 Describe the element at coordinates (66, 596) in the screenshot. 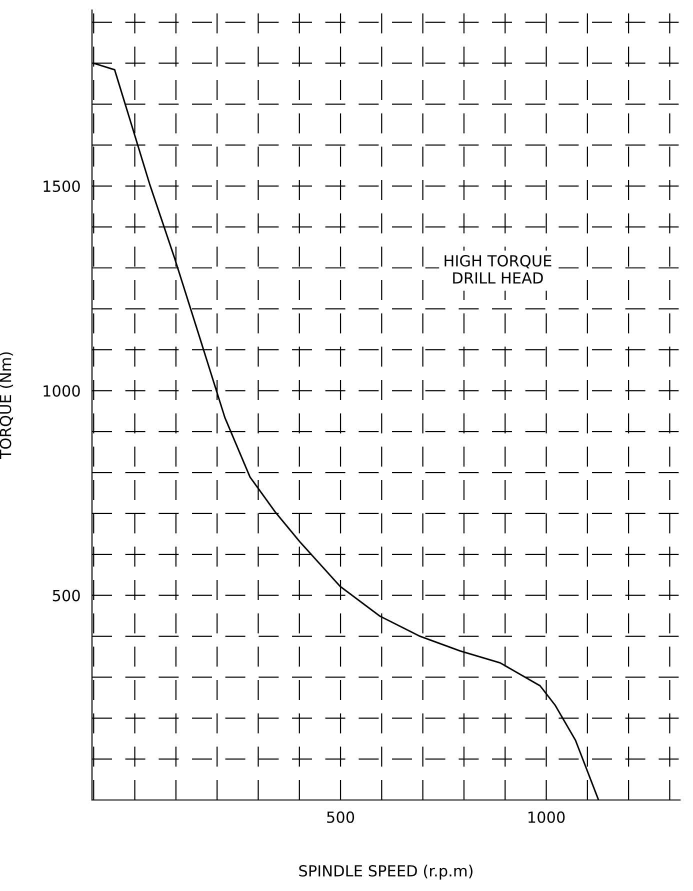

I see `y-tick-label: 500` at that location.